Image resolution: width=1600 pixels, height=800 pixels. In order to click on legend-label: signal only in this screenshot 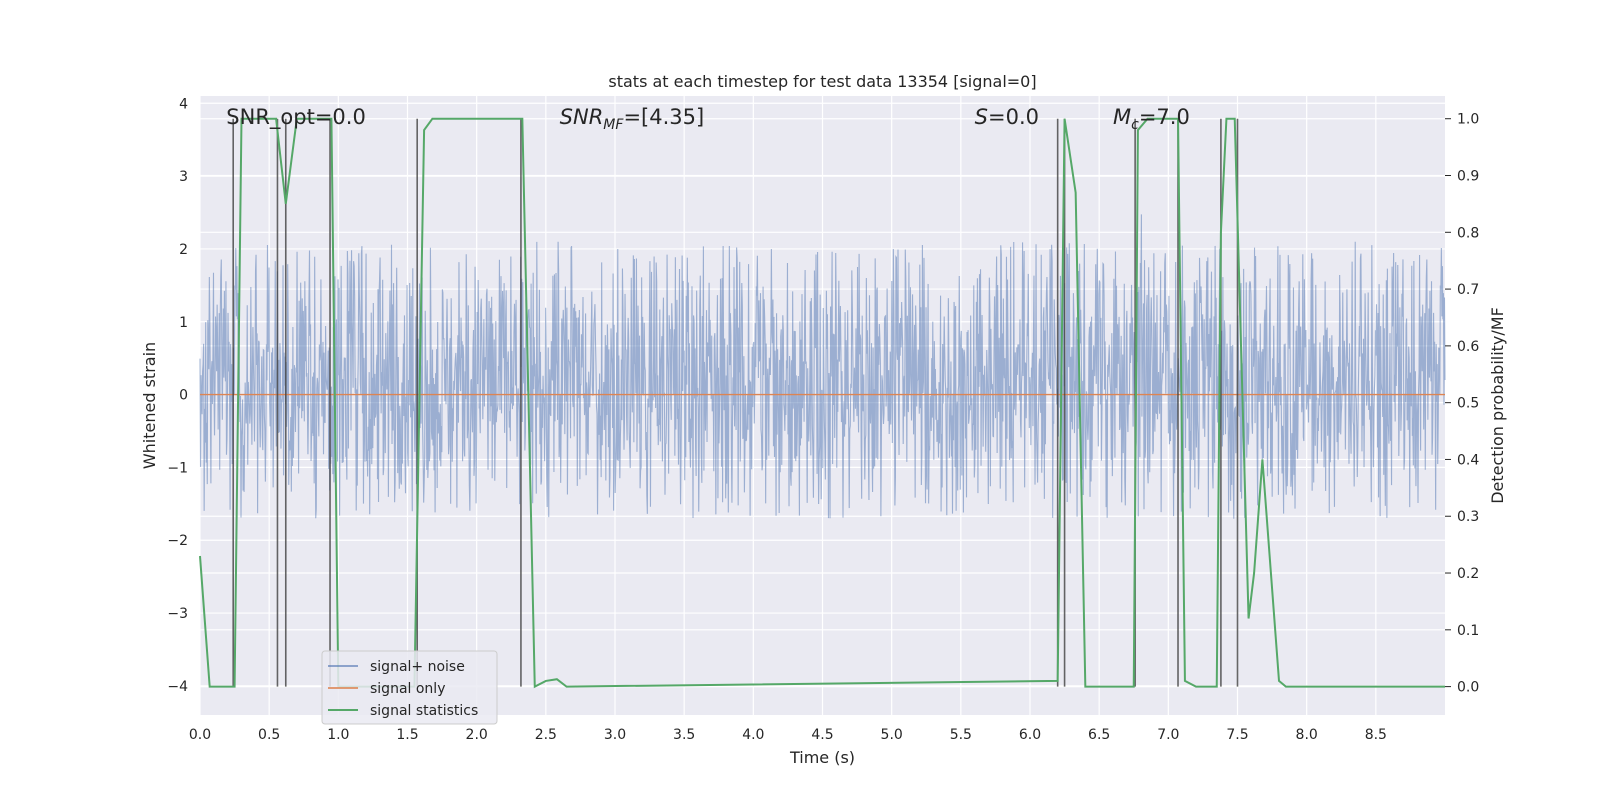, I will do `click(407, 689)`.